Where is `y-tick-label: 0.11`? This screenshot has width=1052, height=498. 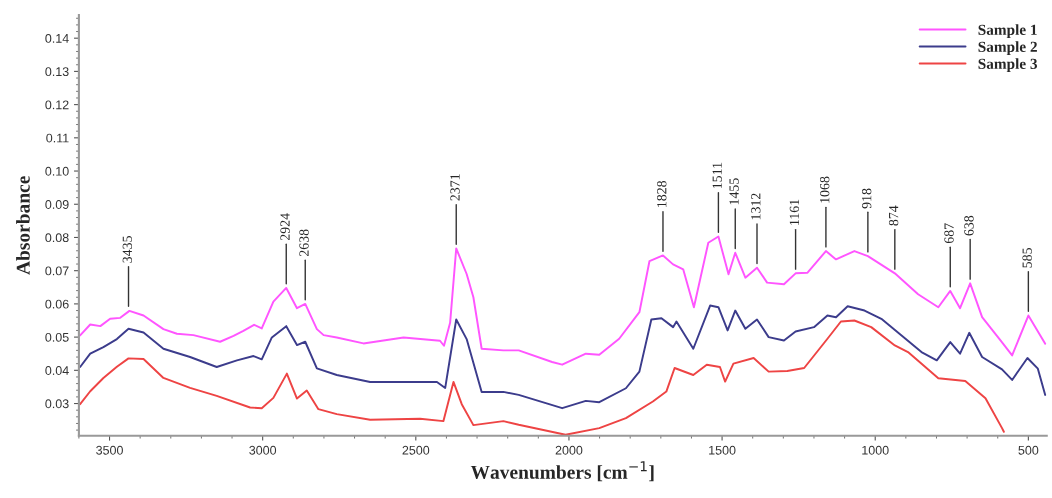
y-tick-label: 0.11 is located at coordinates (57, 138).